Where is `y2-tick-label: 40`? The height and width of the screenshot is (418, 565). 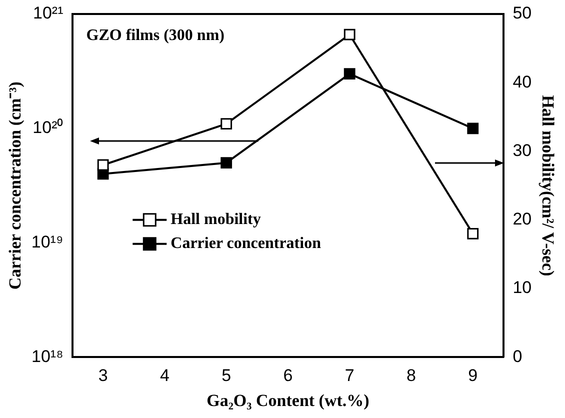 y2-tick-label: 40 is located at coordinates (522, 82).